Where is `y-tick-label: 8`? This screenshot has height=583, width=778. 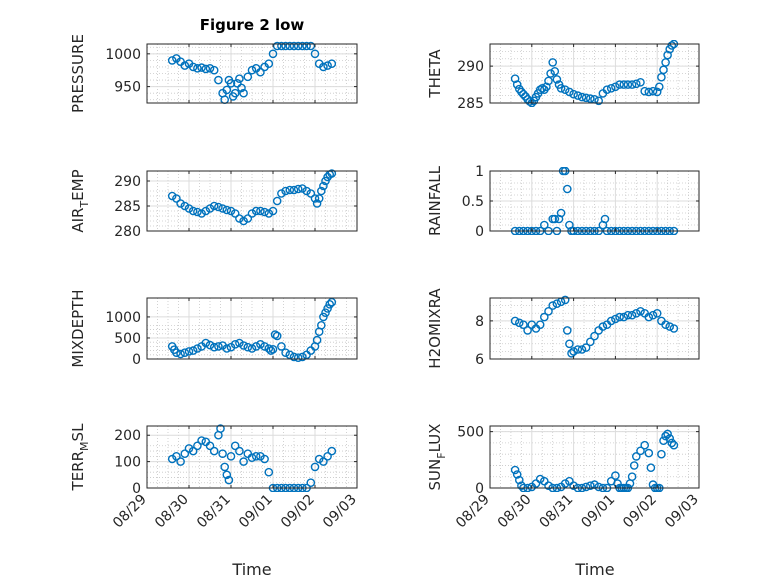
y-tick-label: 8 is located at coordinates (479, 322).